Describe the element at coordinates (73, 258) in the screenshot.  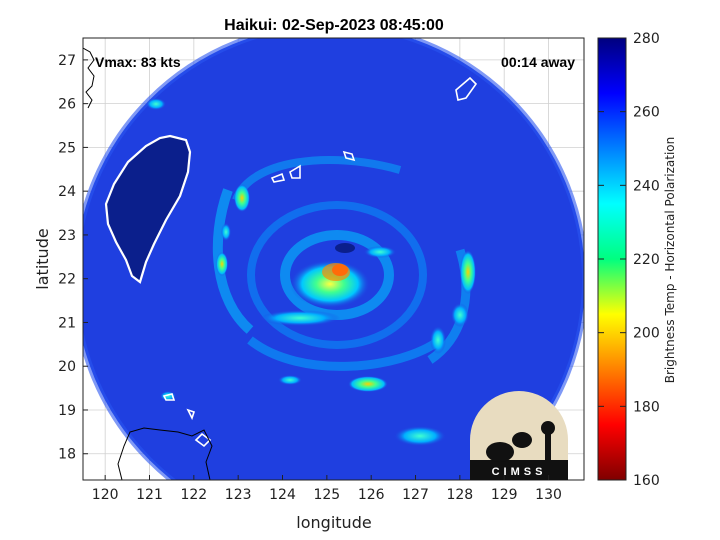
I see `y-axis: 18 19 20 21 22 23 24 25 26 27` at that location.